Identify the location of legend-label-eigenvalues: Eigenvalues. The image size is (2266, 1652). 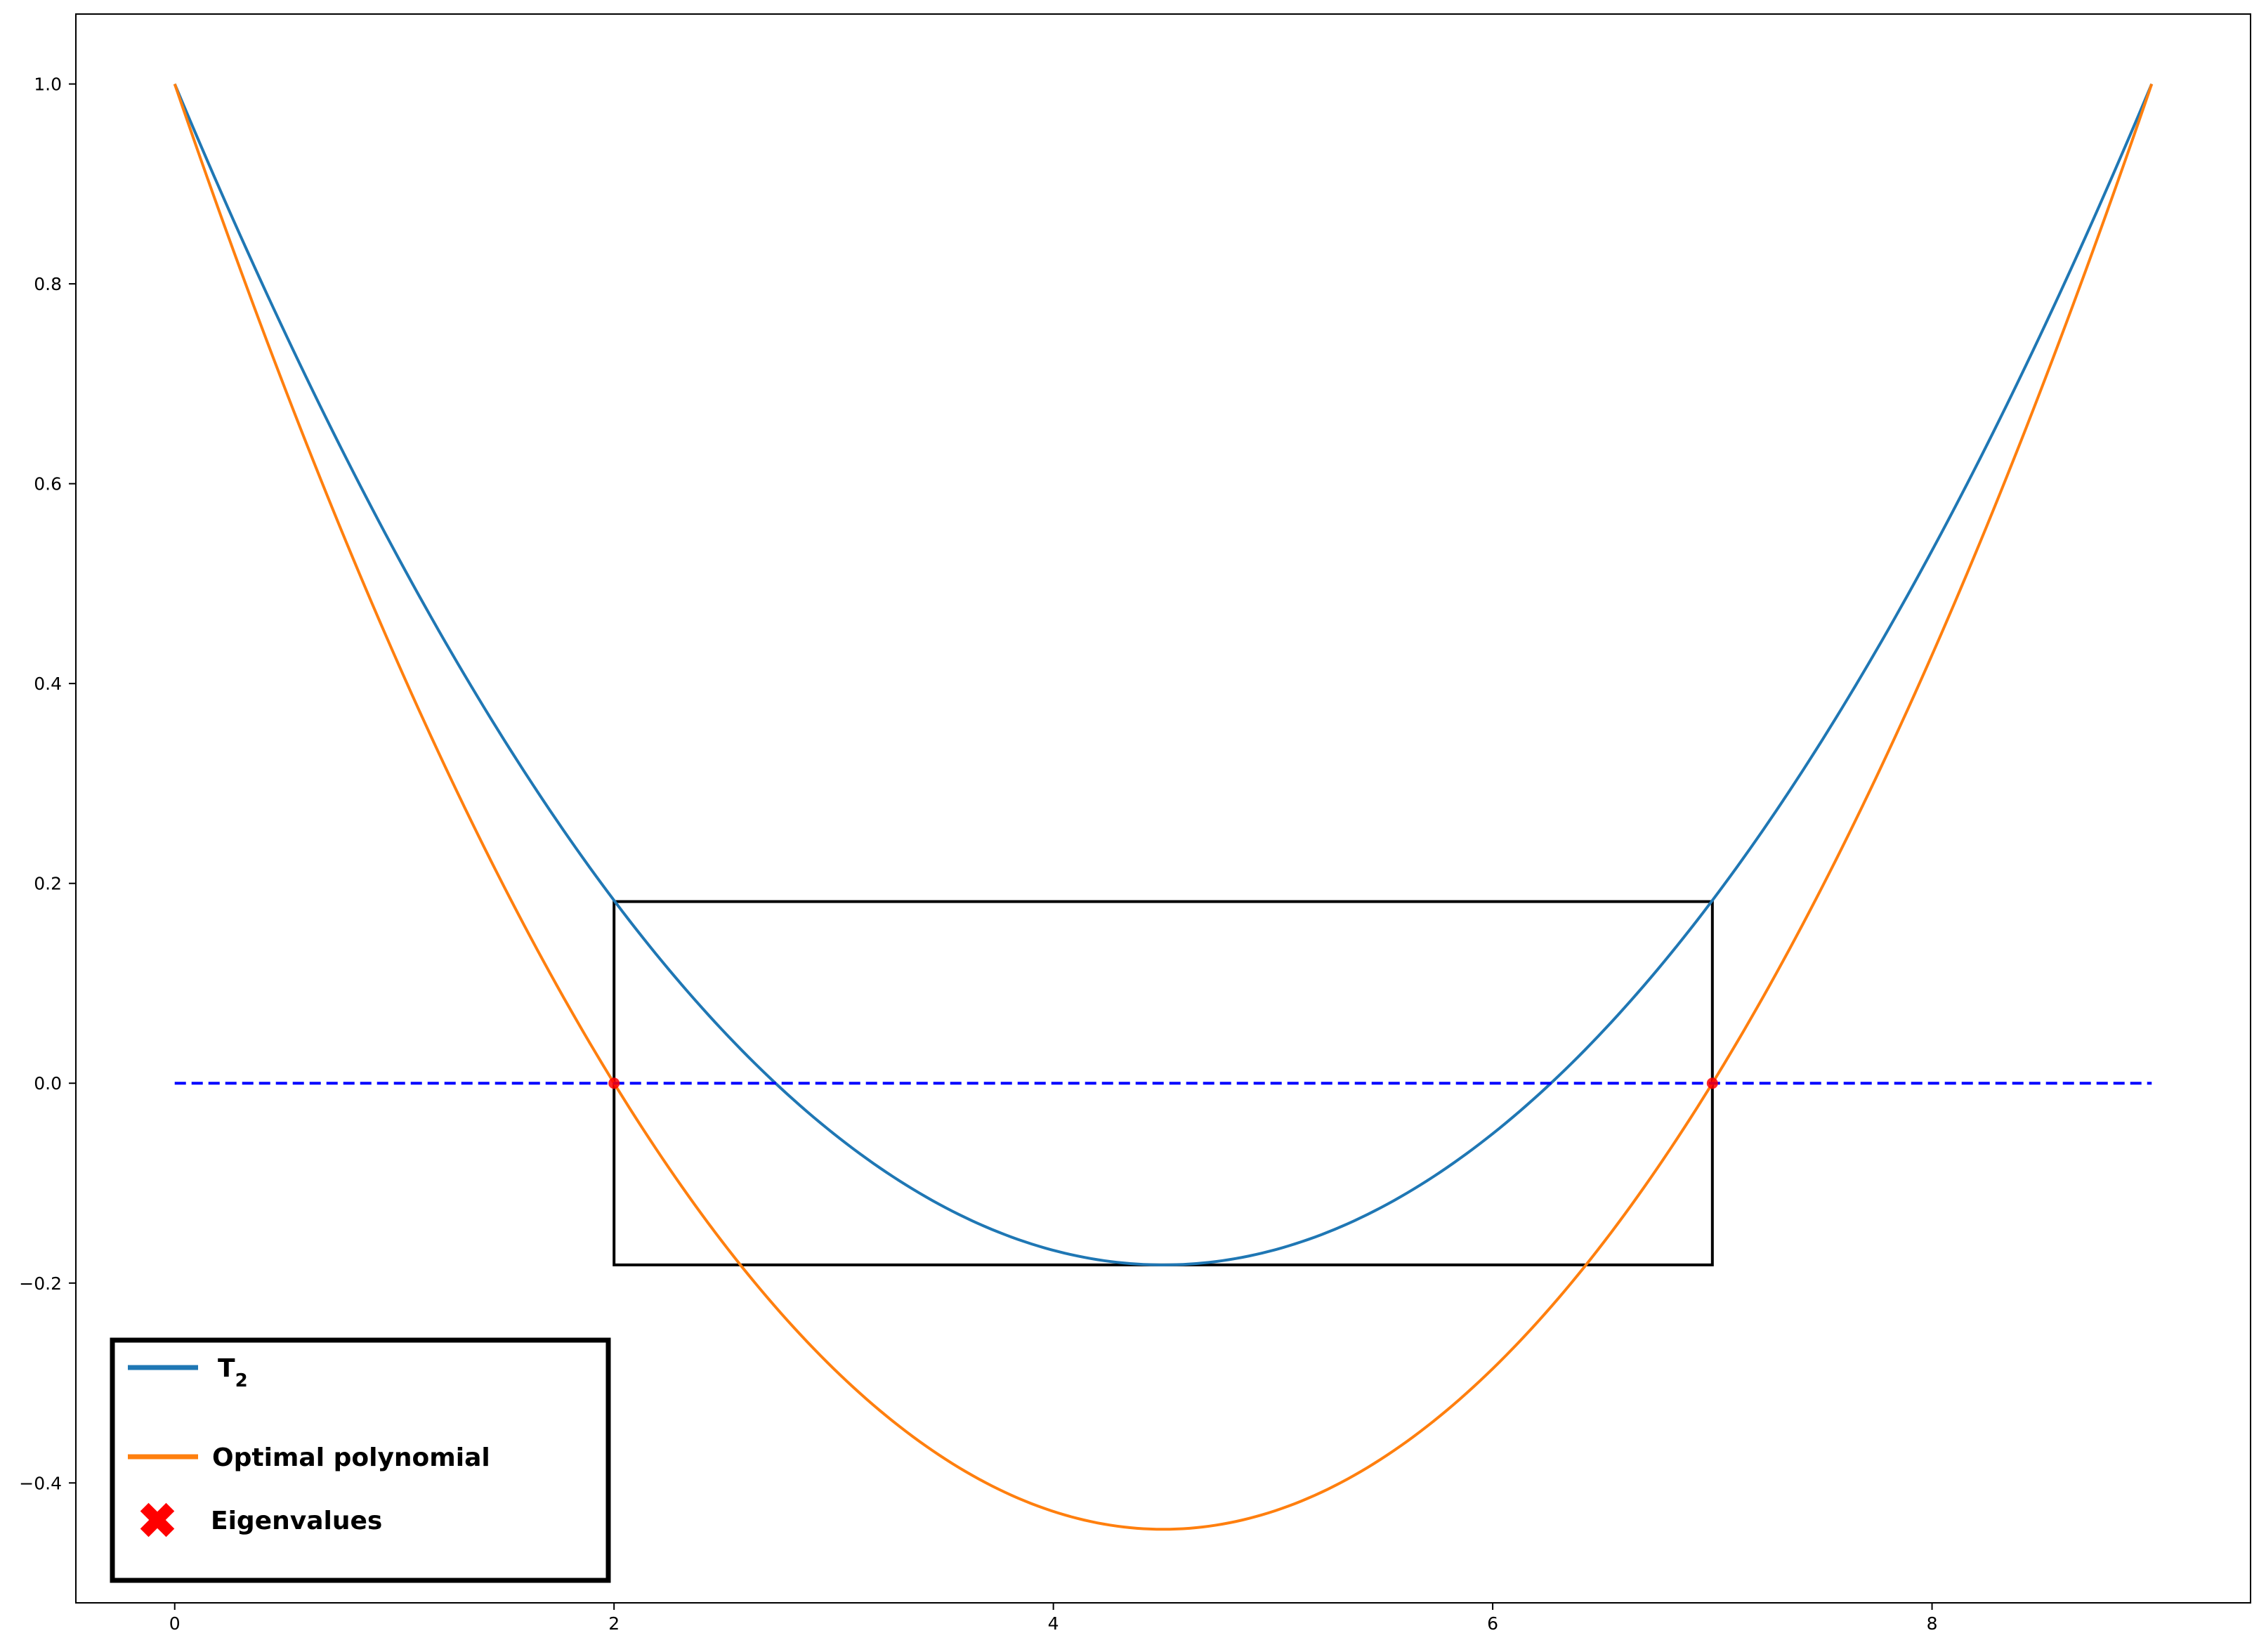
(296, 1521).